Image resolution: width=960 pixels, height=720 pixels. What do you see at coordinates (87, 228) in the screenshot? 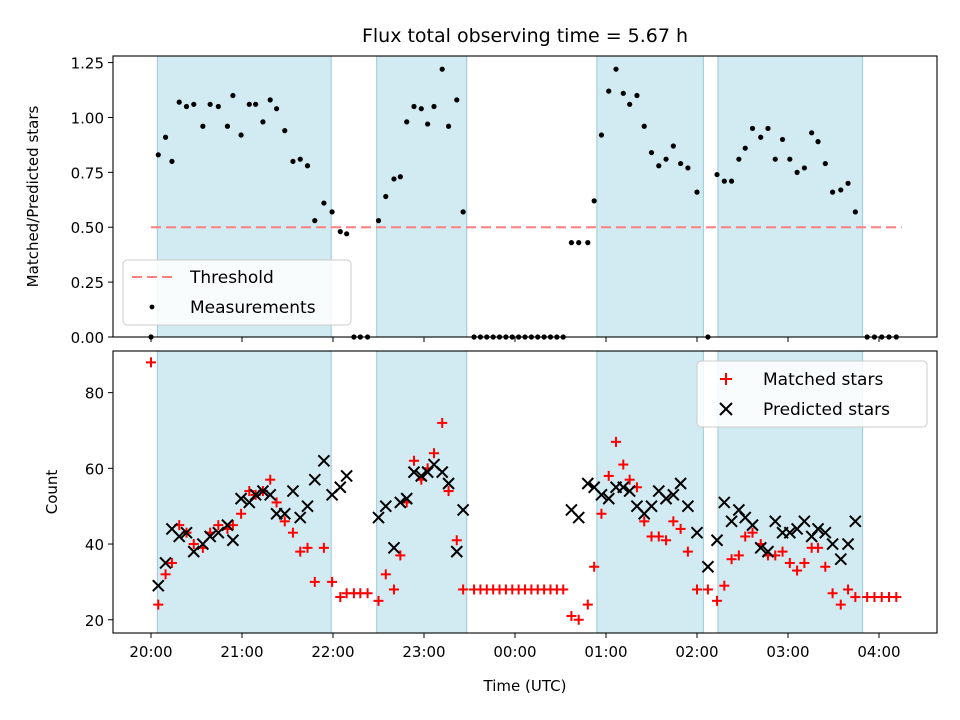
I see `y-tick-label: 0.50` at bounding box center [87, 228].